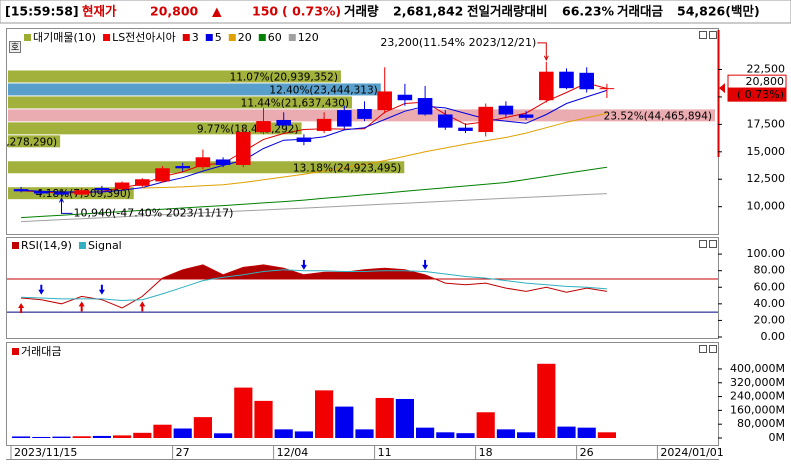  What do you see at coordinates (45, 452) in the screenshot?
I see `x-tick-label: 2023/11/15` at bounding box center [45, 452].